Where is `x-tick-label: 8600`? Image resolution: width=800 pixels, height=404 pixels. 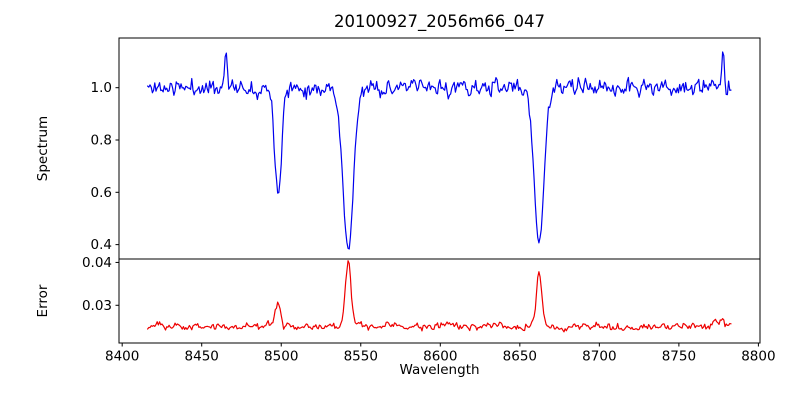 x-tick-label: 8600 is located at coordinates (440, 357).